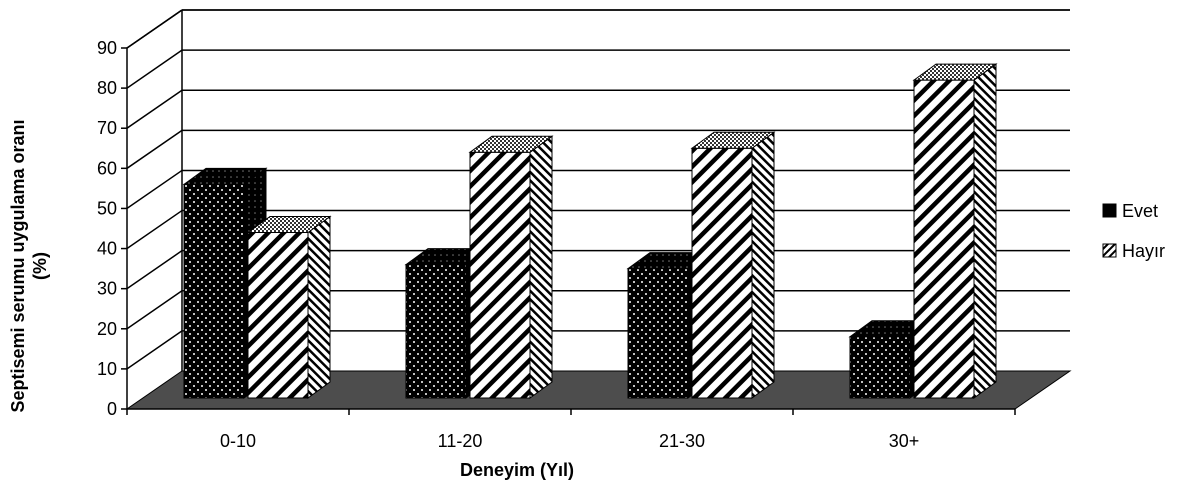  What do you see at coordinates (18, 265) in the screenshot?
I see `y-axis-title-line1: Septisemi serumu uygulama oranı` at bounding box center [18, 265].